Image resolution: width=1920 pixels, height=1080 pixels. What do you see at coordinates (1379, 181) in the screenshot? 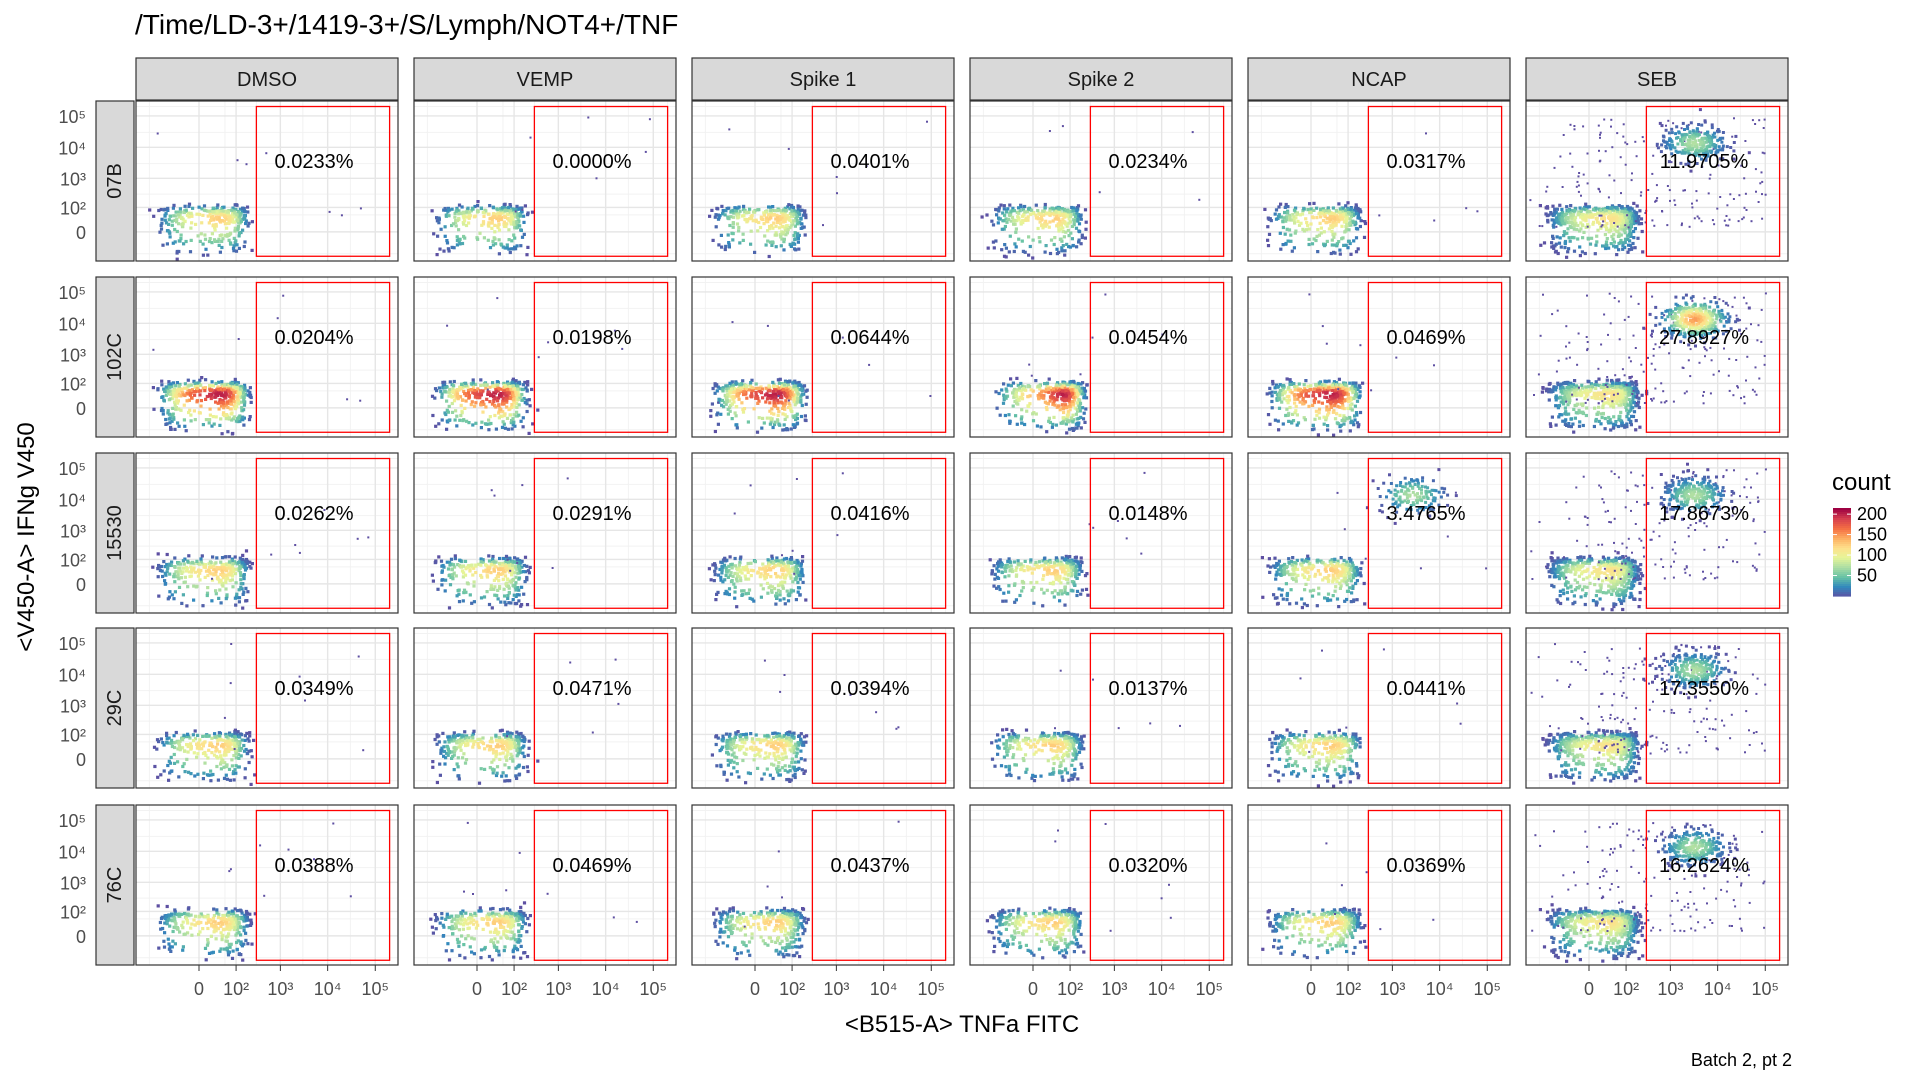
I see `panel-0-4: 0.0317%` at bounding box center [1379, 181].